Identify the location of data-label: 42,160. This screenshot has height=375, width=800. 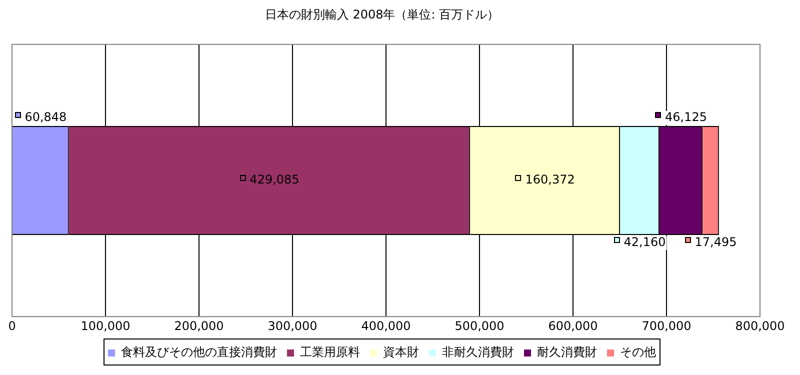
(645, 242).